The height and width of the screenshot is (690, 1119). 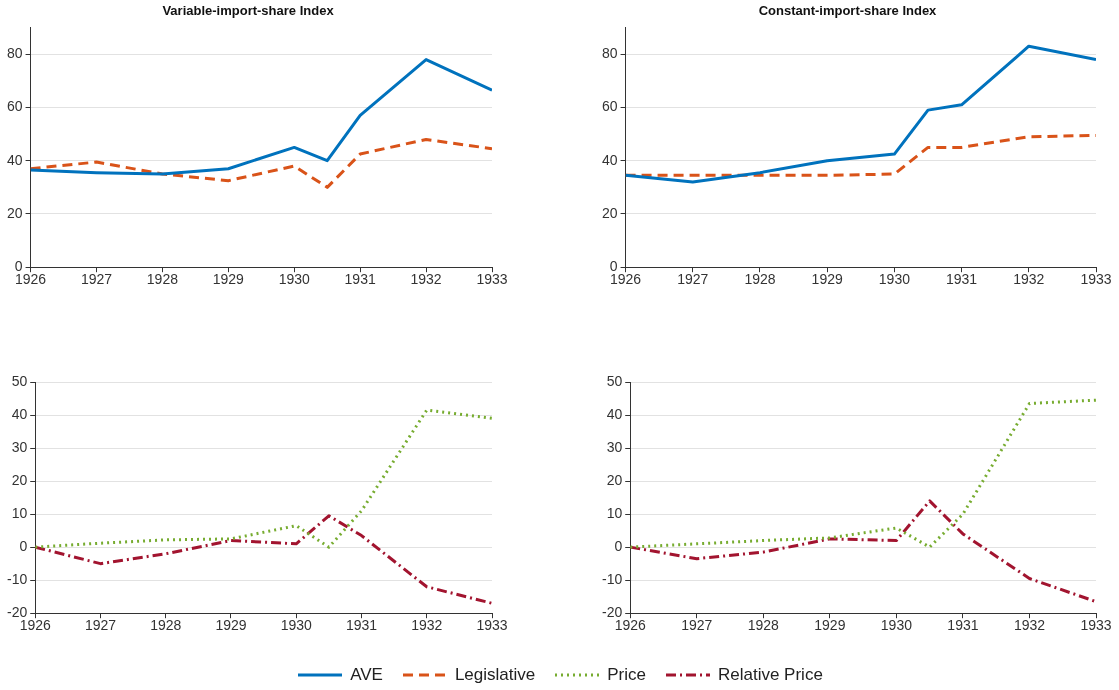 I want to click on chart-title: Variable-import-share Index, so click(x=248, y=11).